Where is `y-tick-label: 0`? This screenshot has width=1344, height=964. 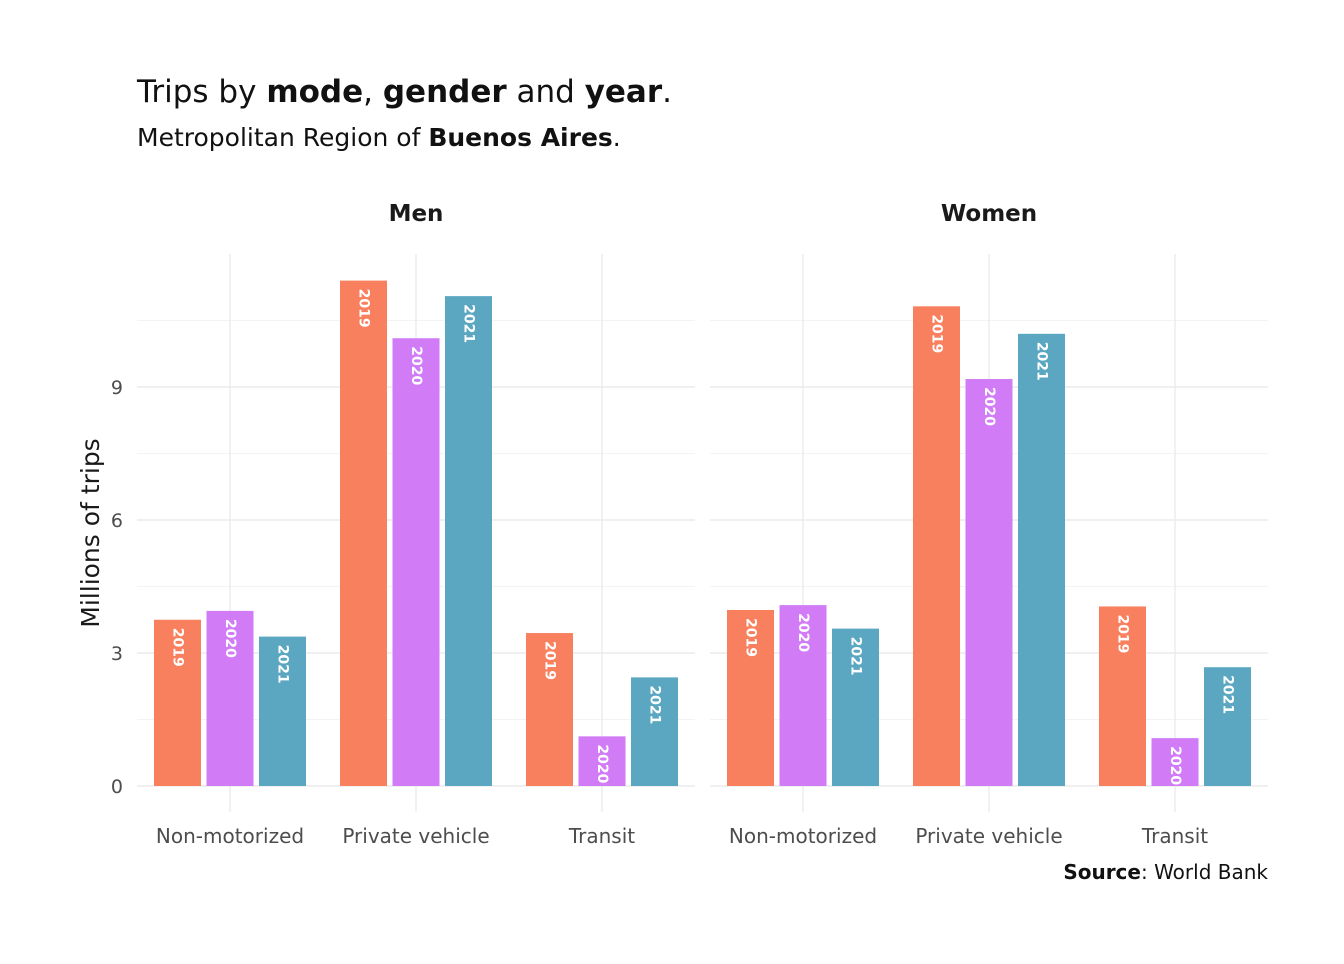
y-tick-label: 0 is located at coordinates (117, 787).